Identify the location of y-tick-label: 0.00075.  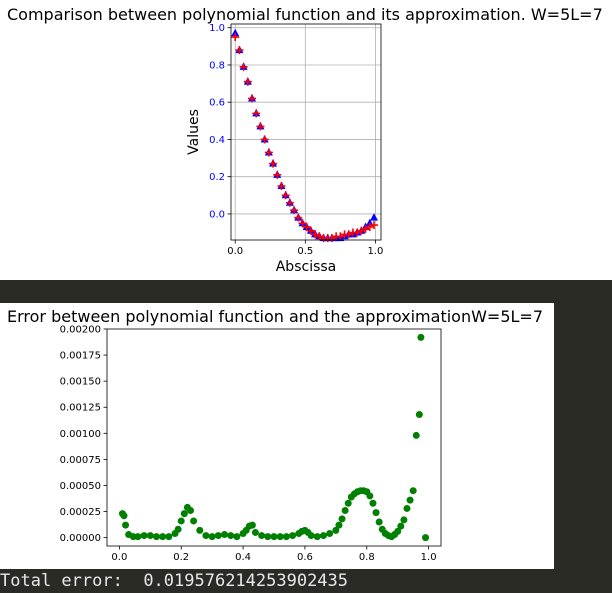
(80, 460).